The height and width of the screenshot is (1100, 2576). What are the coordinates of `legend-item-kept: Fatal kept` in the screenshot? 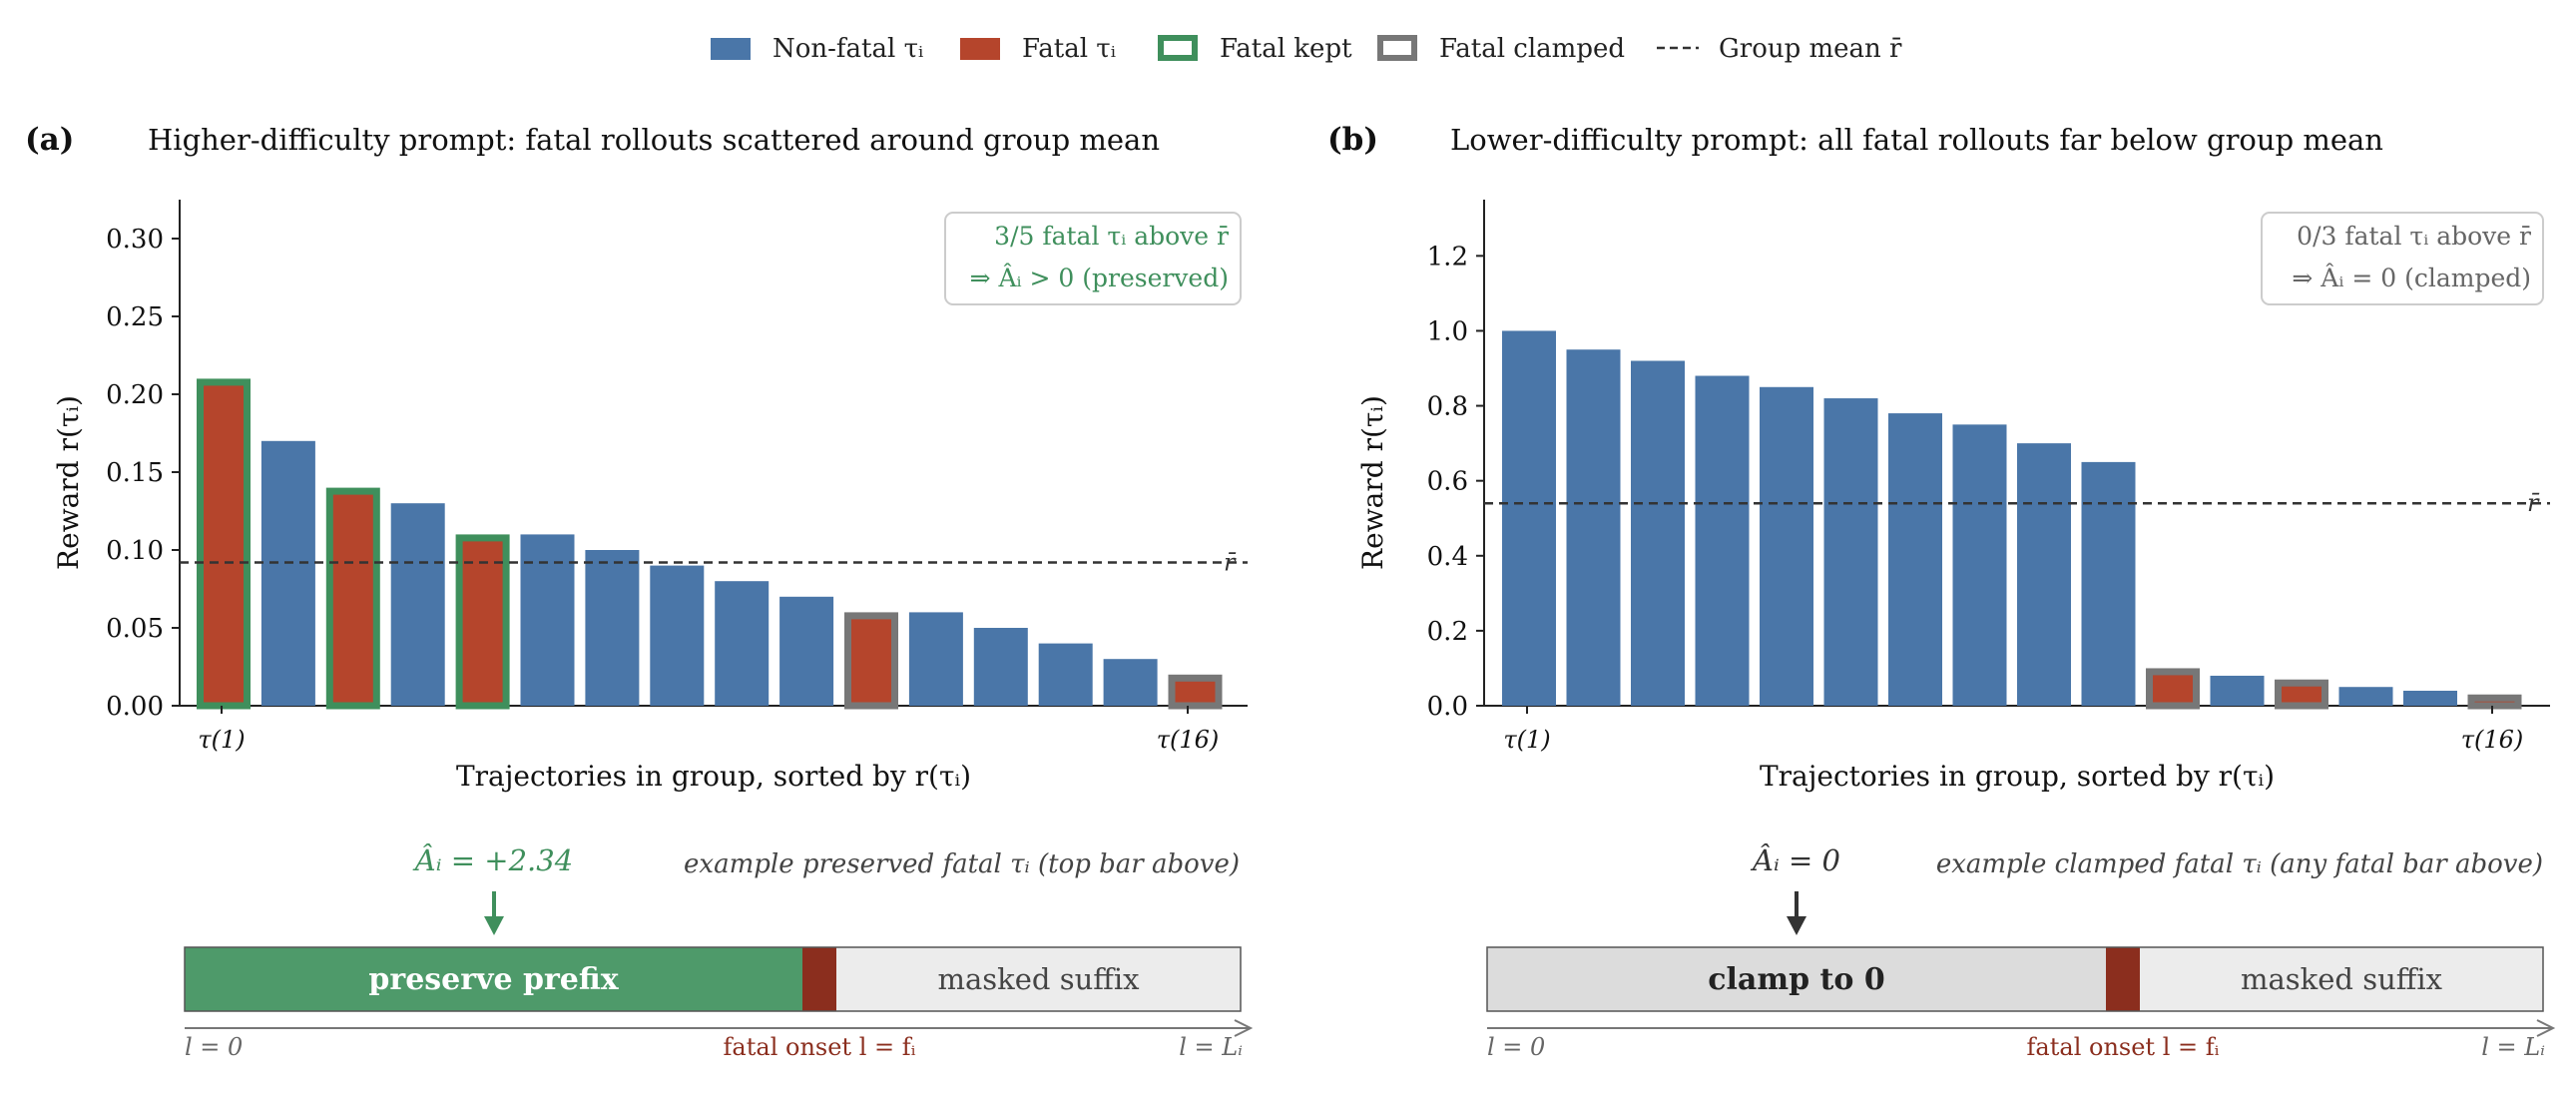 It's located at (1255, 49).